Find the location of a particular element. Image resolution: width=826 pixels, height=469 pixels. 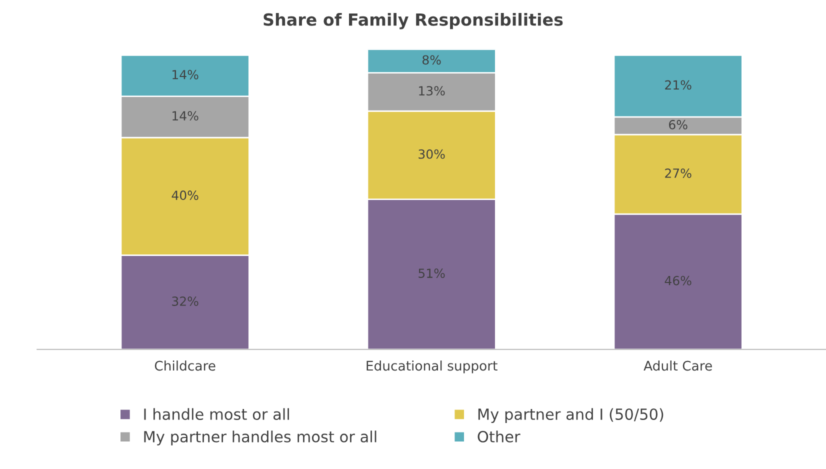

data-label: 21% is located at coordinates (678, 85).